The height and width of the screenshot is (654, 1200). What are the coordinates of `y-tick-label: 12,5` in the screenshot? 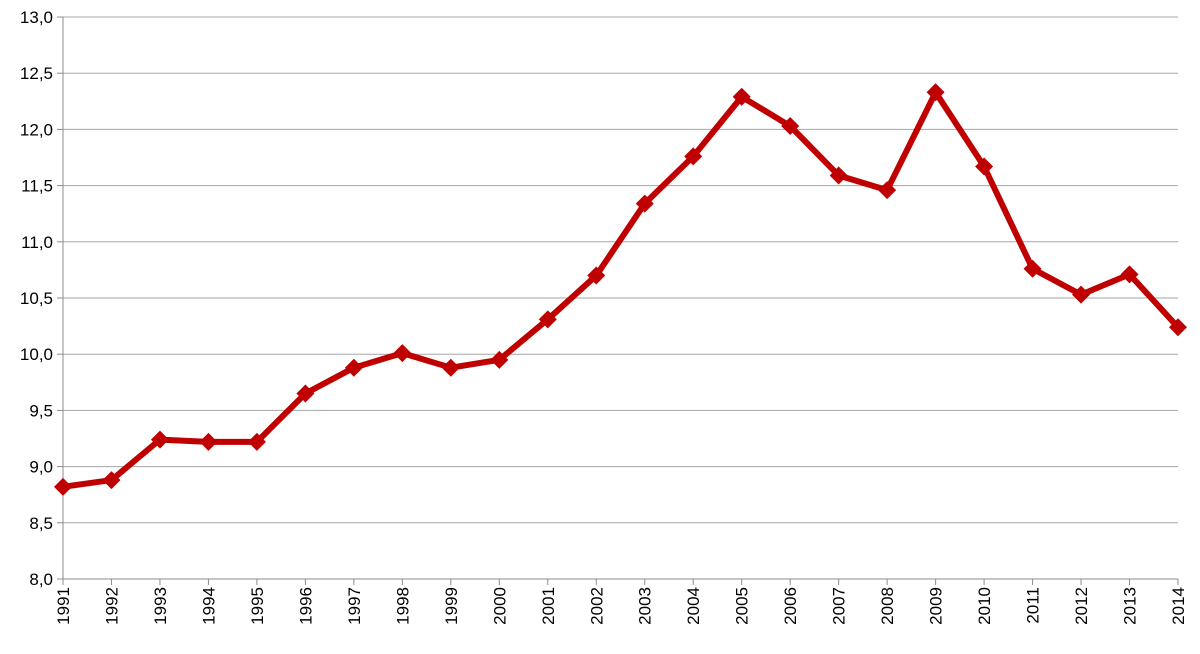 It's located at (36, 73).